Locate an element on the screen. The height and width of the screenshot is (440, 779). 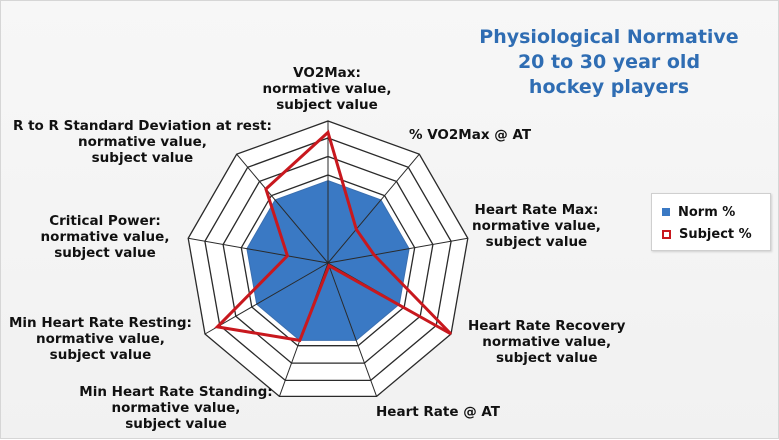
legend-item-subject: Subject % is located at coordinates (707, 234).